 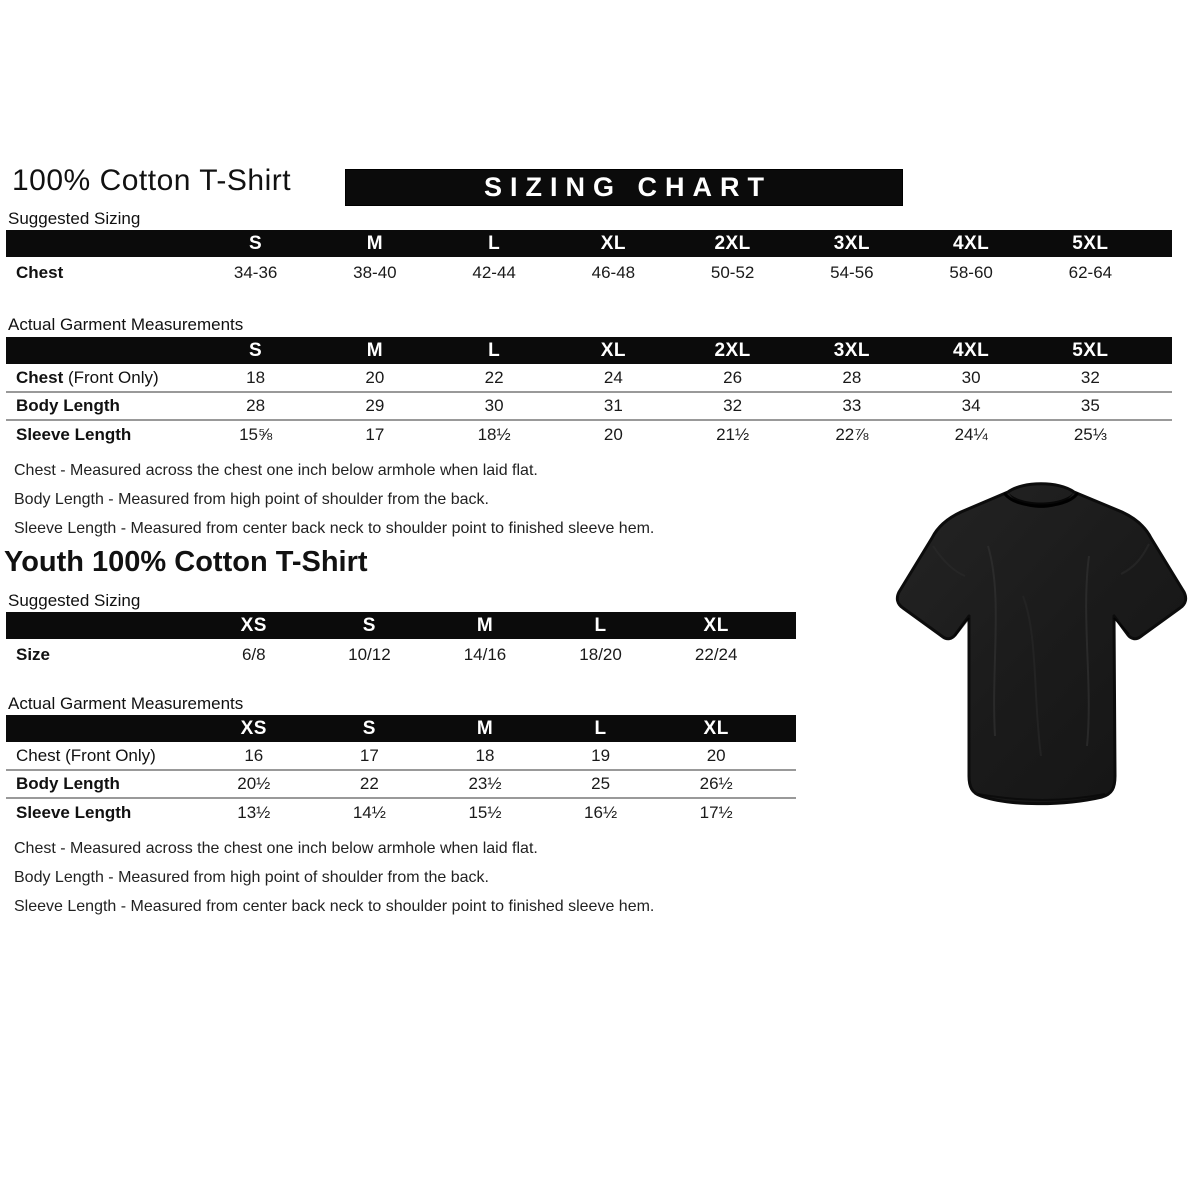 What do you see at coordinates (628, 187) in the screenshot?
I see `banner-title: SIZING CHART` at bounding box center [628, 187].